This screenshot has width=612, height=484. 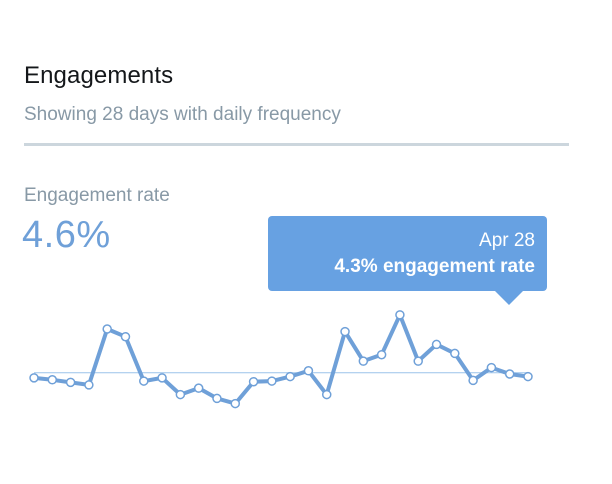 What do you see at coordinates (434, 266) in the screenshot?
I see `tooltip-rate: 4.3% engagement rate` at bounding box center [434, 266].